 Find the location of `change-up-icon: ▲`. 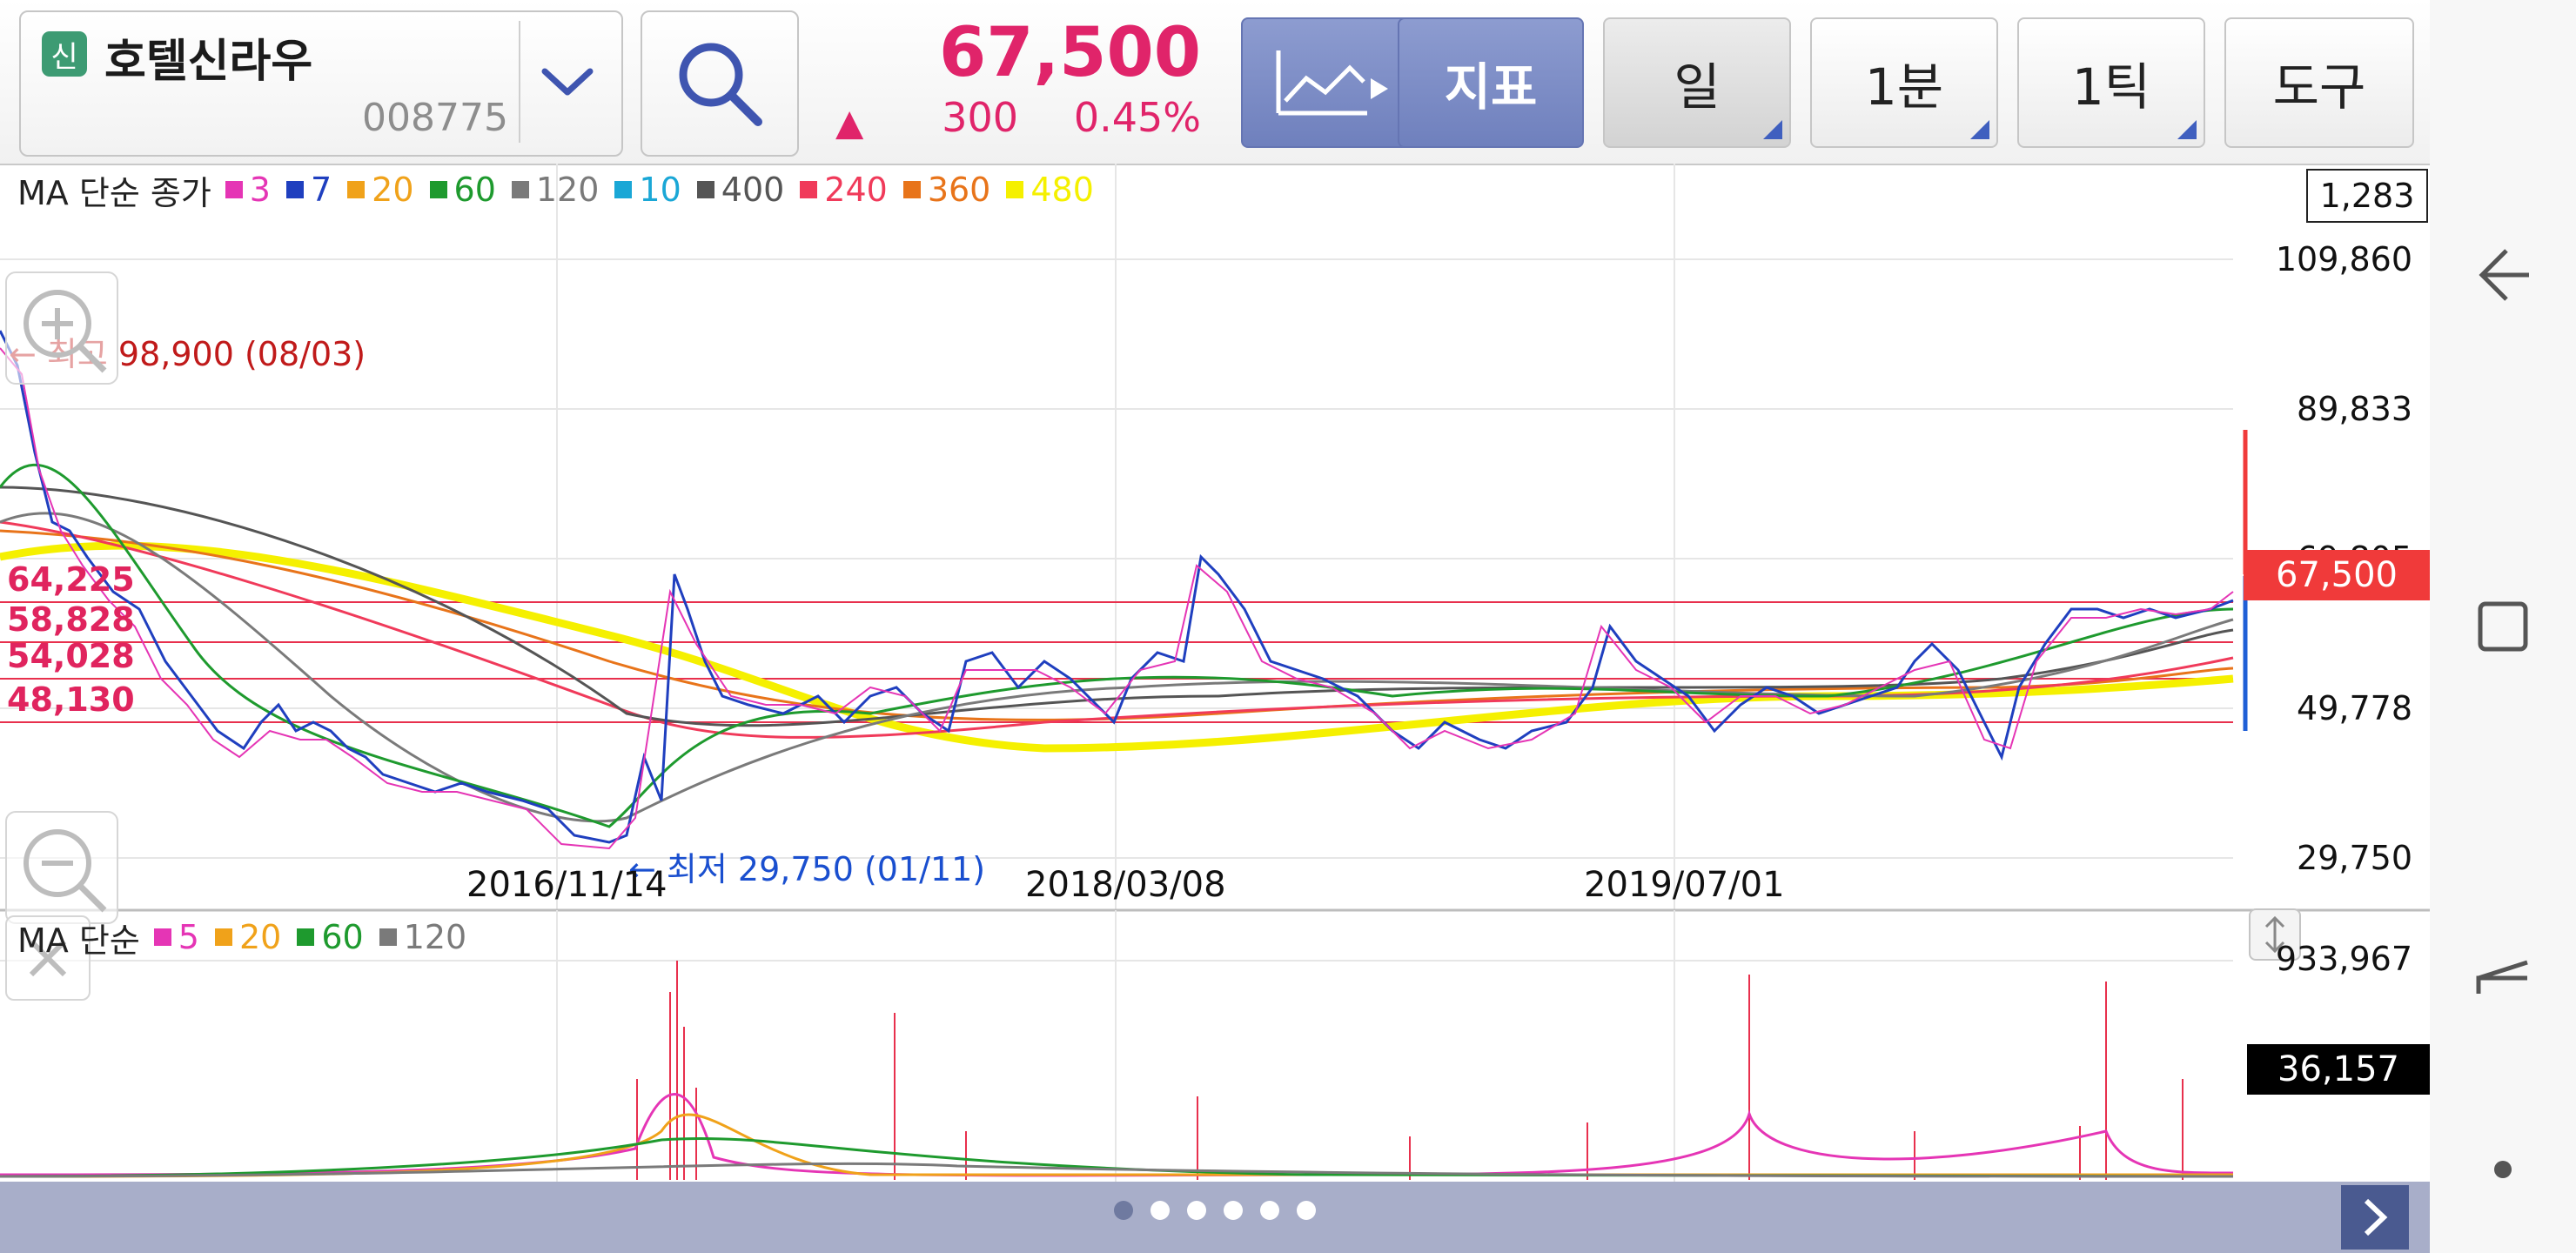

change-up-icon: ▲ is located at coordinates (849, 122).